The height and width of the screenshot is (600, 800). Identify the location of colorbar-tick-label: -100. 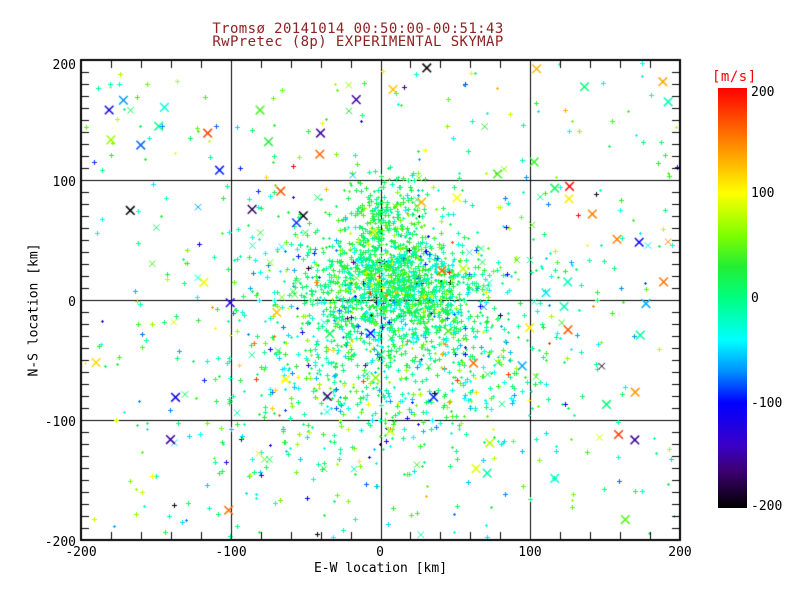
(767, 403).